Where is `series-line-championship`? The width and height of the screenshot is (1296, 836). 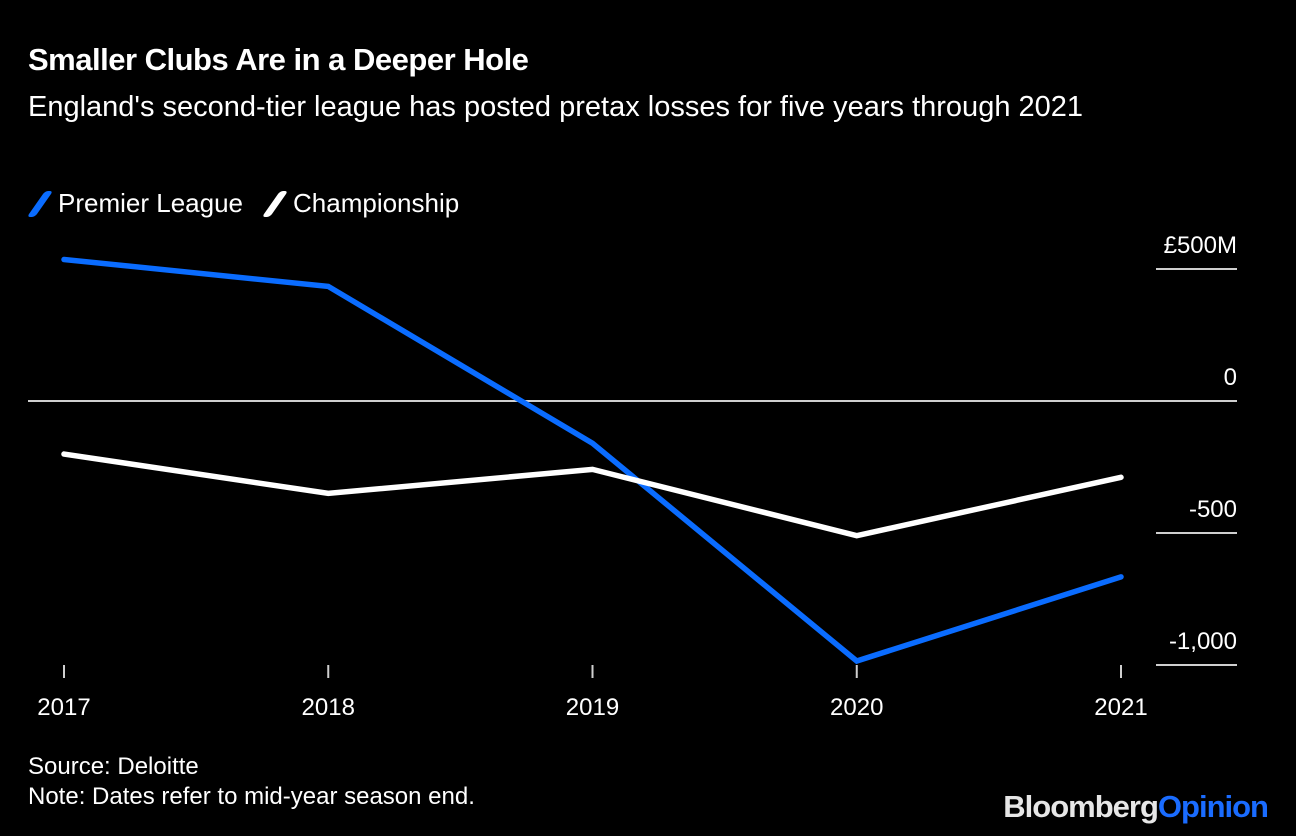 series-line-championship is located at coordinates (592, 495).